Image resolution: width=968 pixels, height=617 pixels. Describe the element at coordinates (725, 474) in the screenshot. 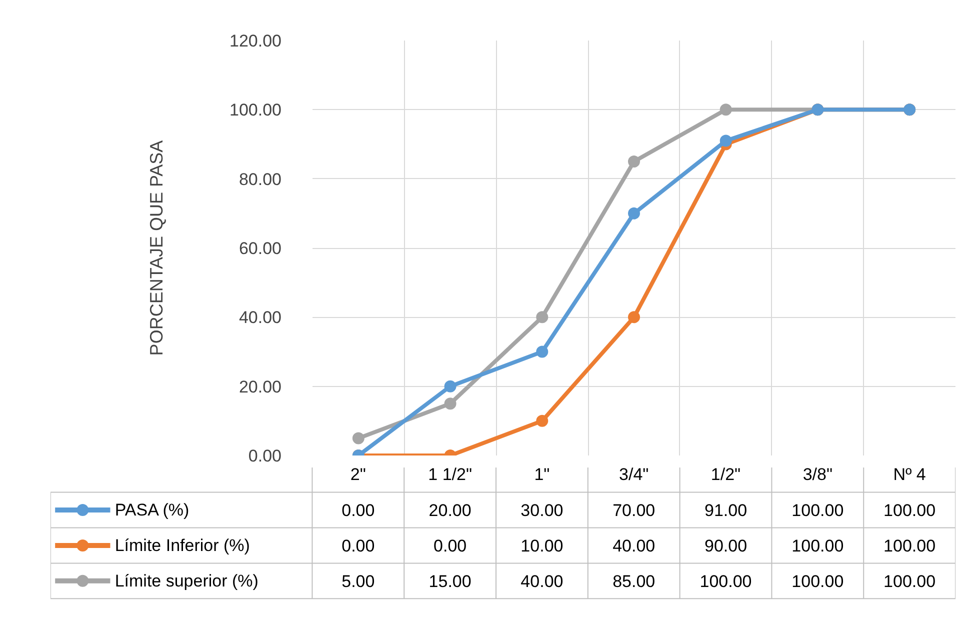

I see `x-tick-label: 1/2"` at that location.